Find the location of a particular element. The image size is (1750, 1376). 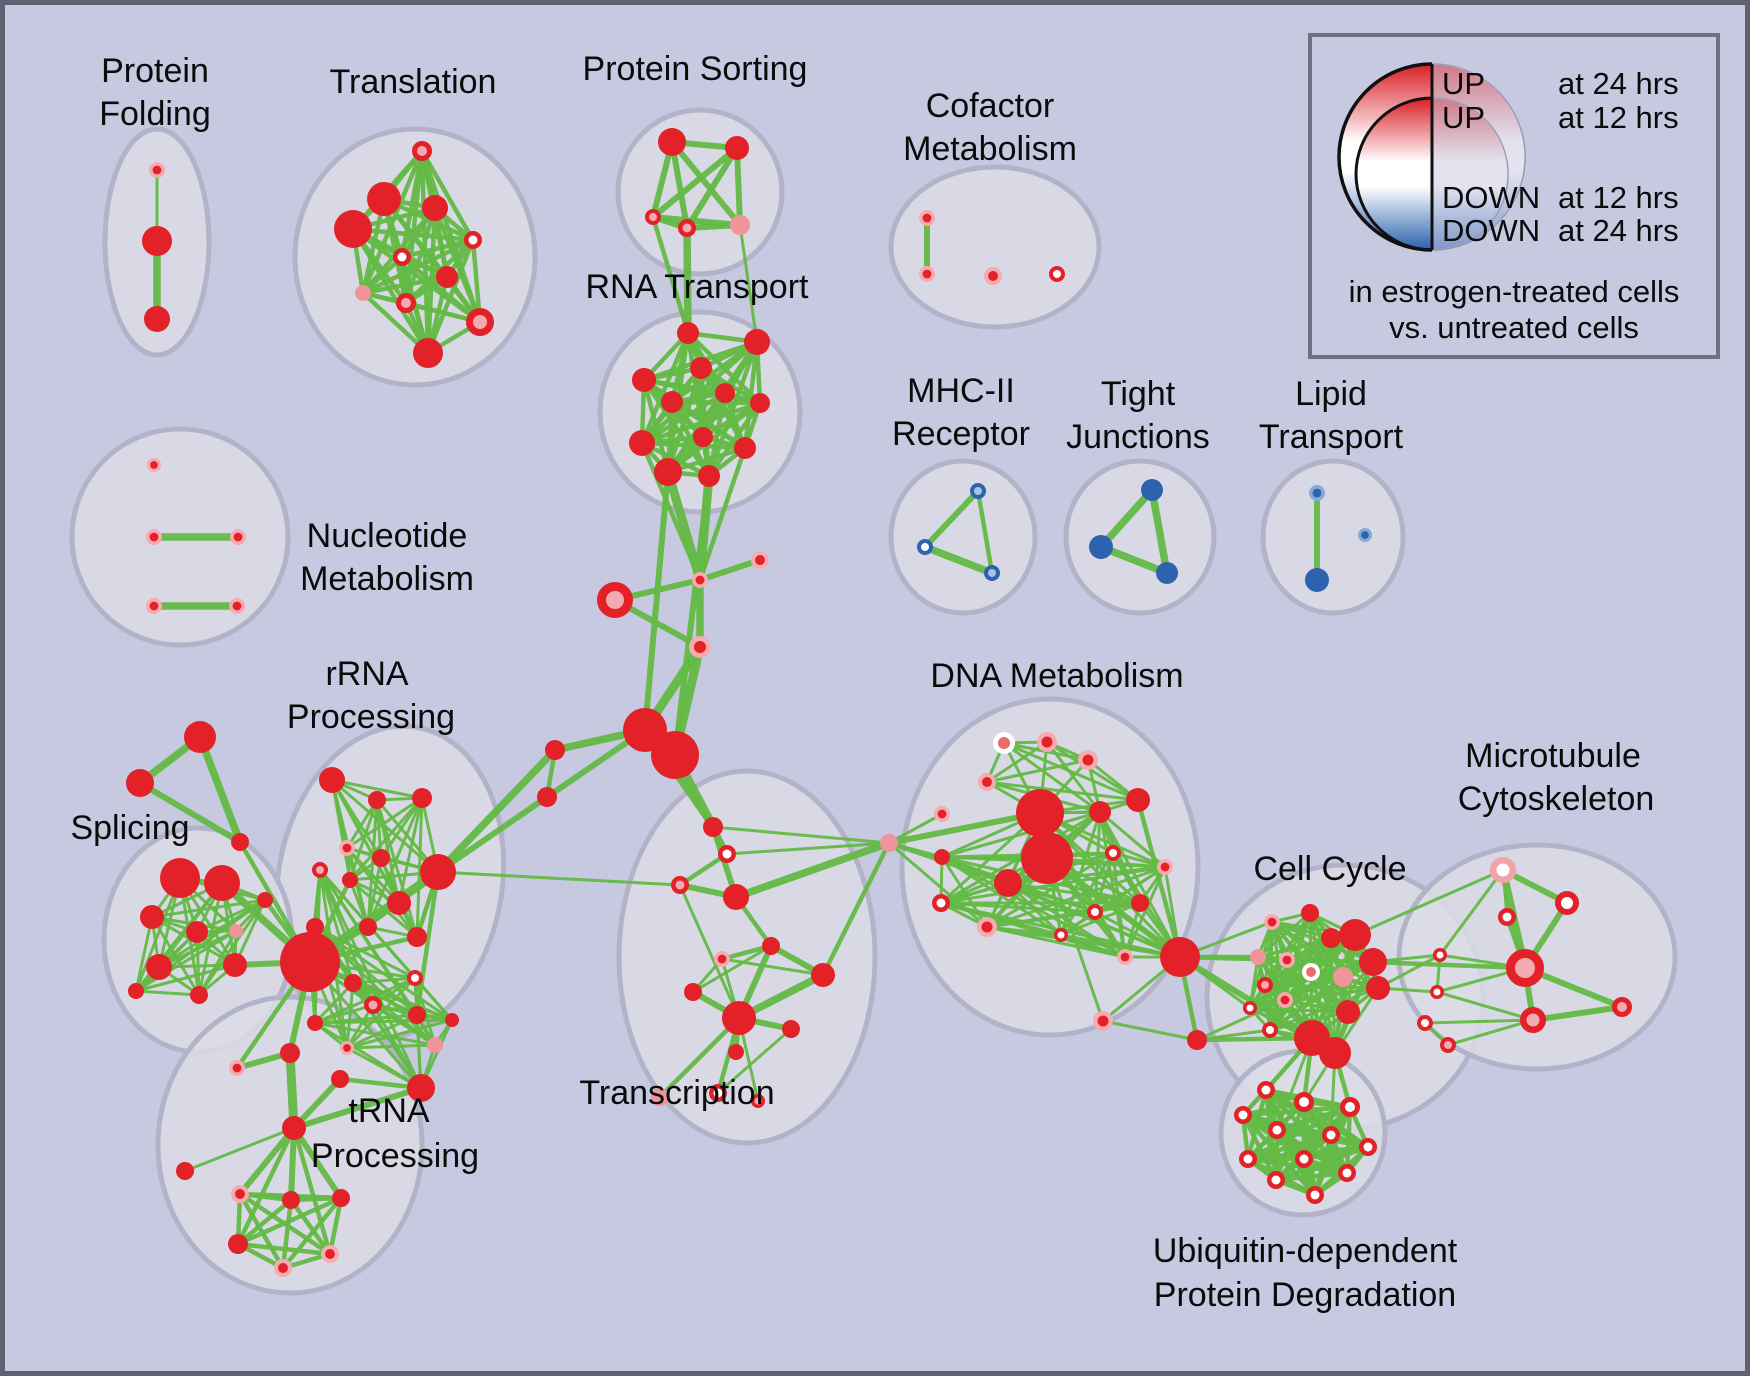

cluster-label: Processing is located at coordinates (395, 1156).